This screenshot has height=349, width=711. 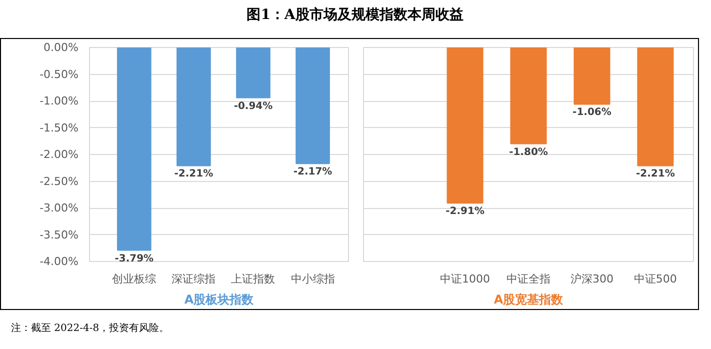 I want to click on chart-title: 图1：A股市场及规模指数本周收益, so click(x=355, y=15).